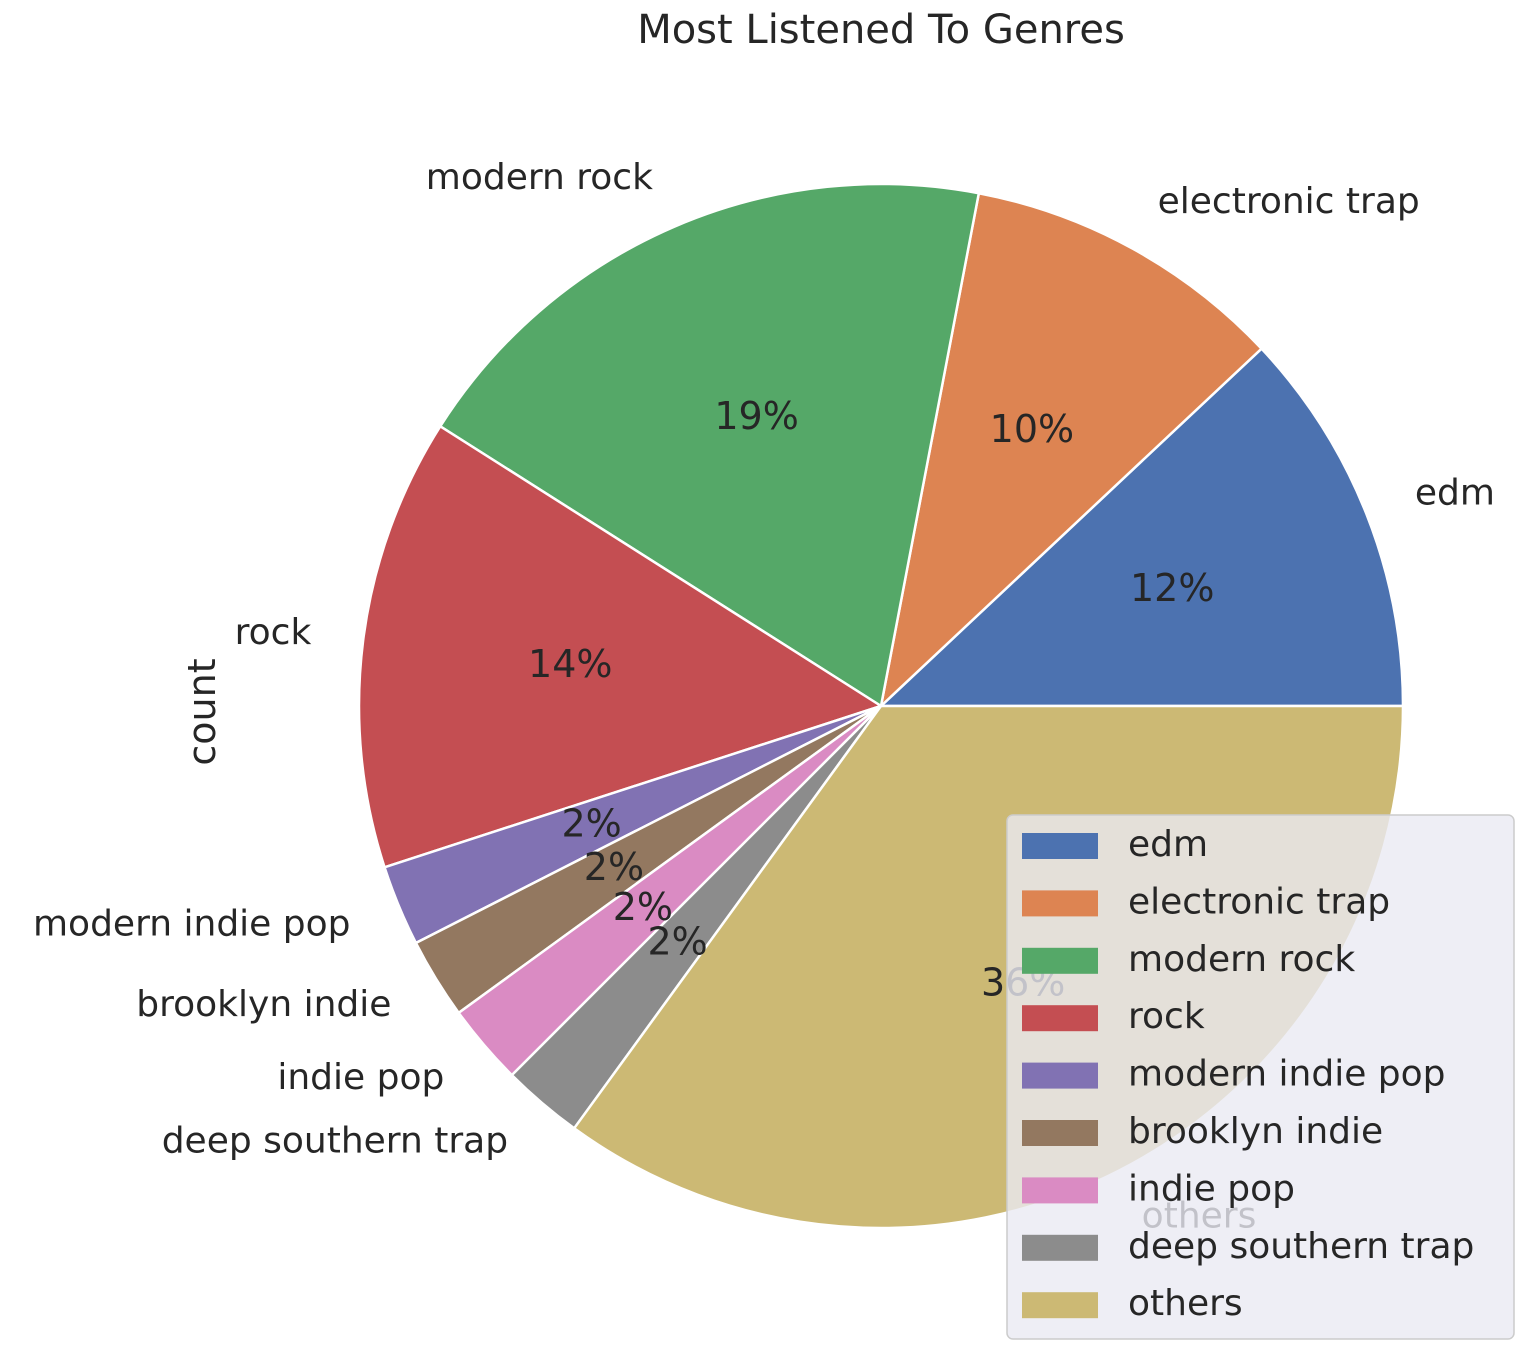 This screenshot has height=1360, width=1532. Describe the element at coordinates (570, 664) in the screenshot. I see `pct-label-rock: 14%` at that location.